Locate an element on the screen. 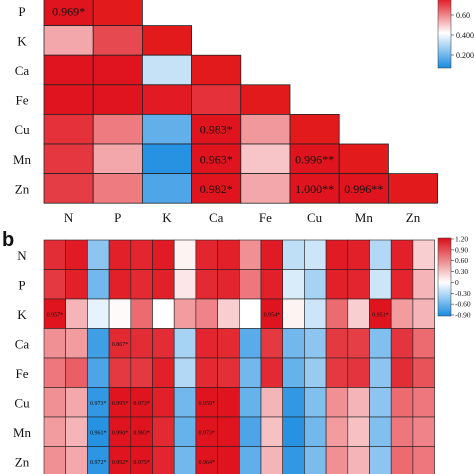  colorbar-a-tick-label: 0.60 is located at coordinates (463, 15).